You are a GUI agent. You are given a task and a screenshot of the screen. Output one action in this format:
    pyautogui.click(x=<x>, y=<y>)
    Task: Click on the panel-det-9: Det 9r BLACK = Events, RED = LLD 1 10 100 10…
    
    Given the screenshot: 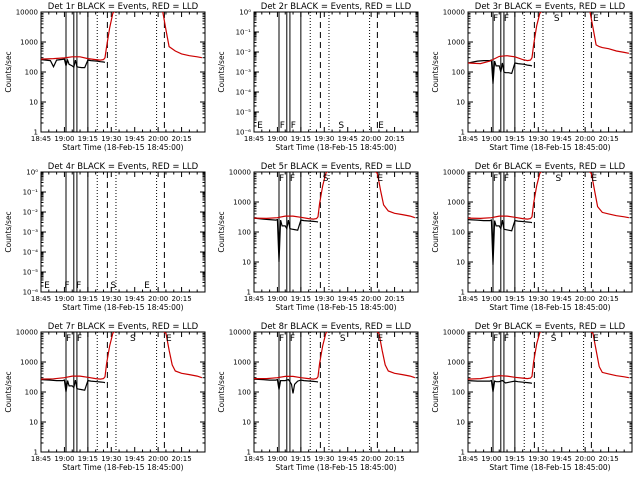 What is the action you would take?
    pyautogui.click(x=533, y=400)
    